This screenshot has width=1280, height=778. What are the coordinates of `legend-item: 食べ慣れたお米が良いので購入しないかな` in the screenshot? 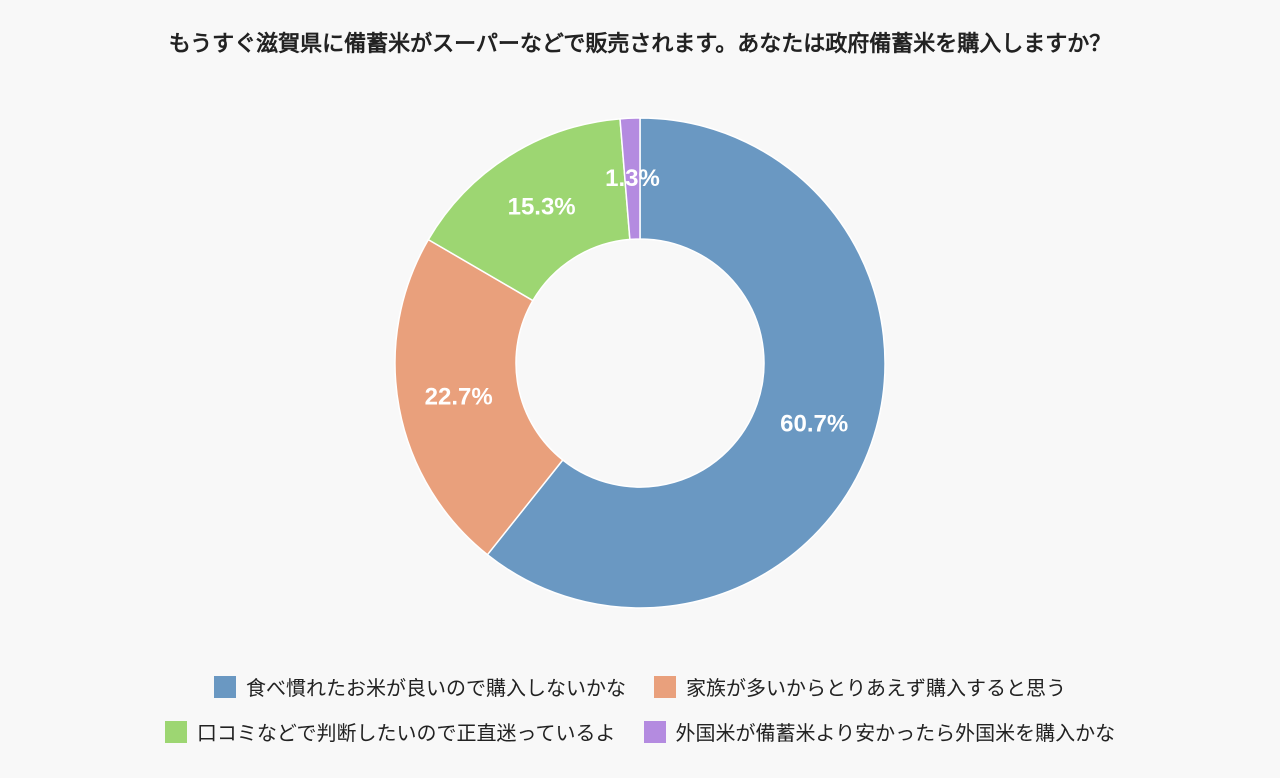 It's located at (420, 686).